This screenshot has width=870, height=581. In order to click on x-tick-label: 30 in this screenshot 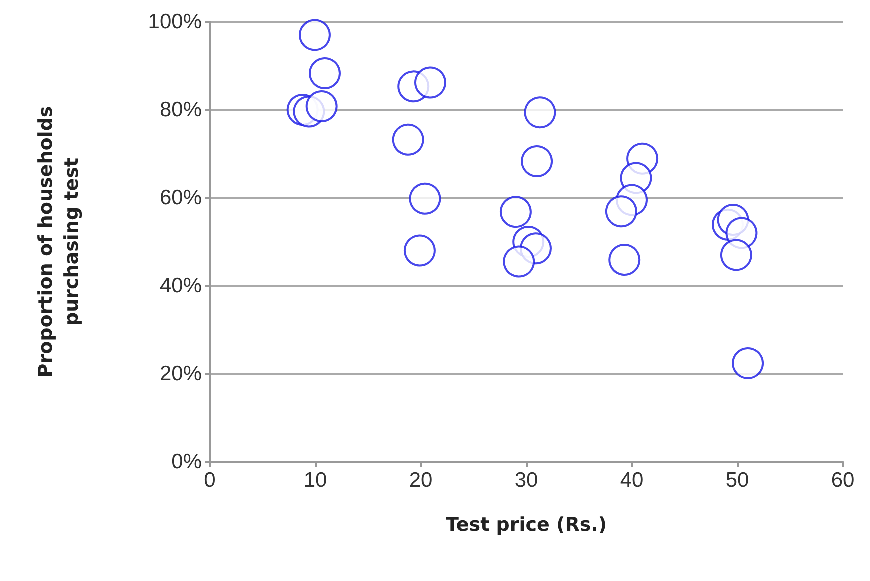, I will do `click(526, 480)`.